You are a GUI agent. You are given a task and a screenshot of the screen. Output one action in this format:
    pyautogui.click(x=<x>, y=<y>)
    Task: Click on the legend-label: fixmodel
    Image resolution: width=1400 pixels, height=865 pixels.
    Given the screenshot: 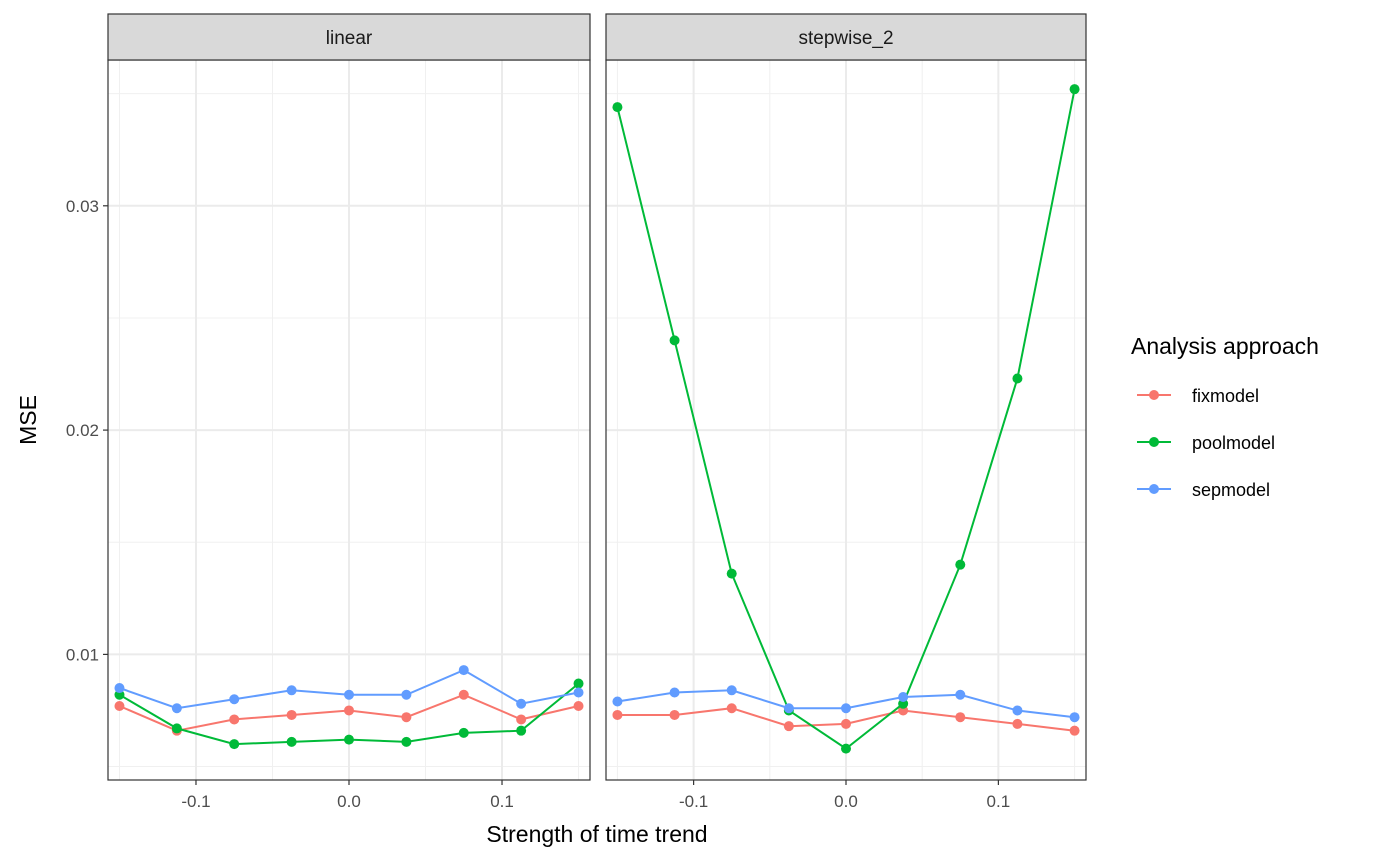 What is the action you would take?
    pyautogui.click(x=1225, y=396)
    